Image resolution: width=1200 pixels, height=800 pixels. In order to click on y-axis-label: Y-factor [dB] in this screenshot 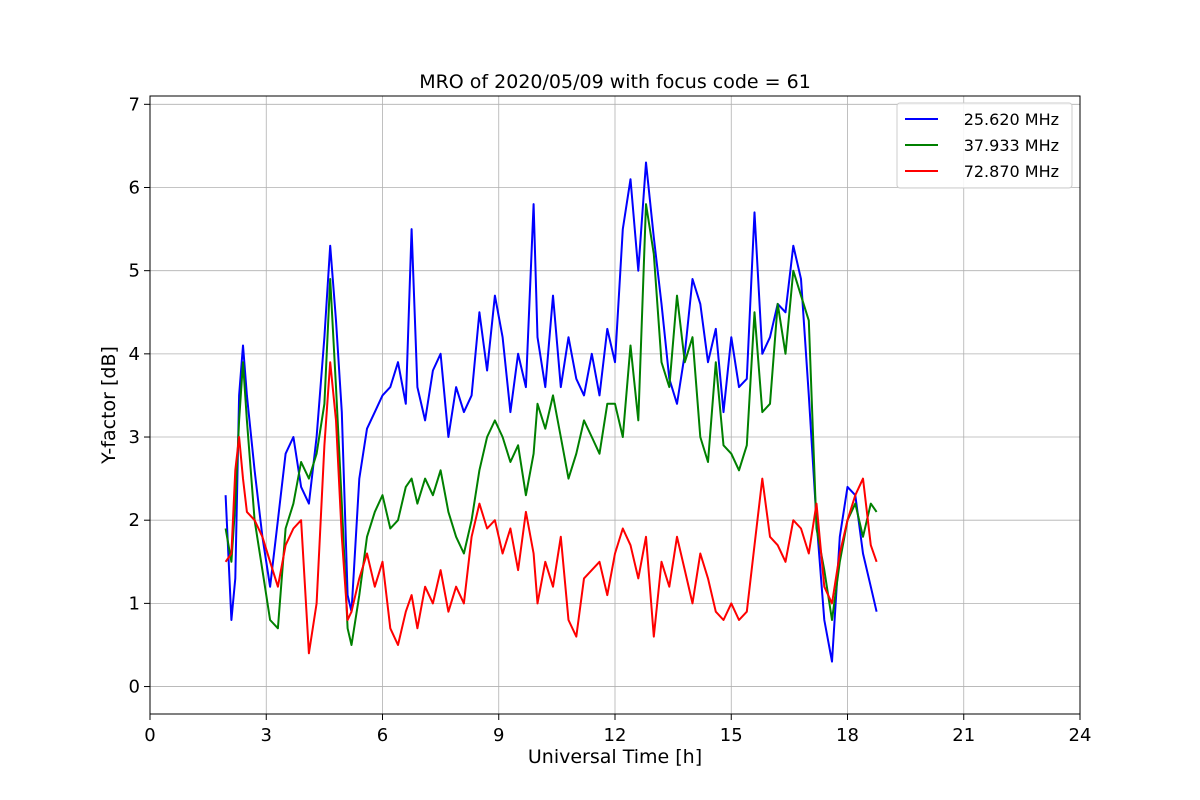, I will do `click(109, 405)`.